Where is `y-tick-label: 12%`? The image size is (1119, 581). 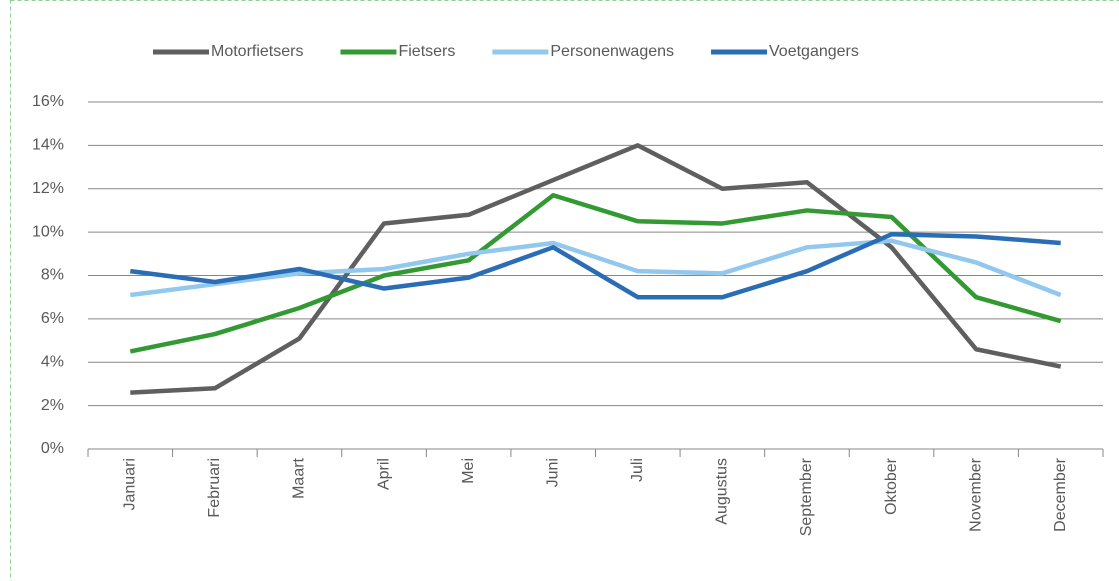 y-tick-label: 12% is located at coordinates (48, 188).